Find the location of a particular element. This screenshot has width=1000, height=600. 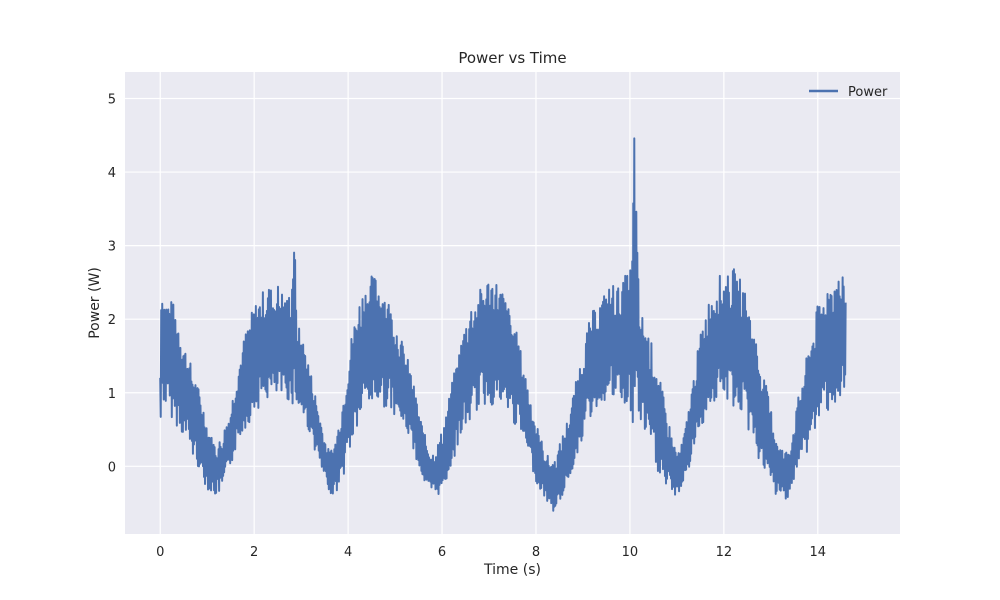

y-axis-label: Power (W) is located at coordinates (95, 303).